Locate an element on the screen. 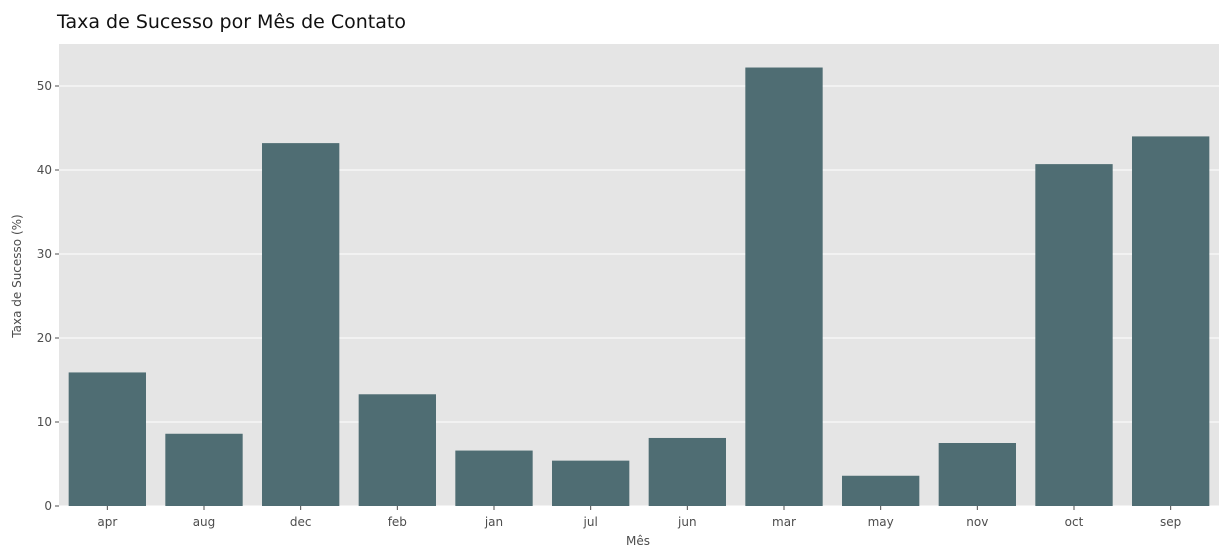  bar-nov is located at coordinates (977, 474).